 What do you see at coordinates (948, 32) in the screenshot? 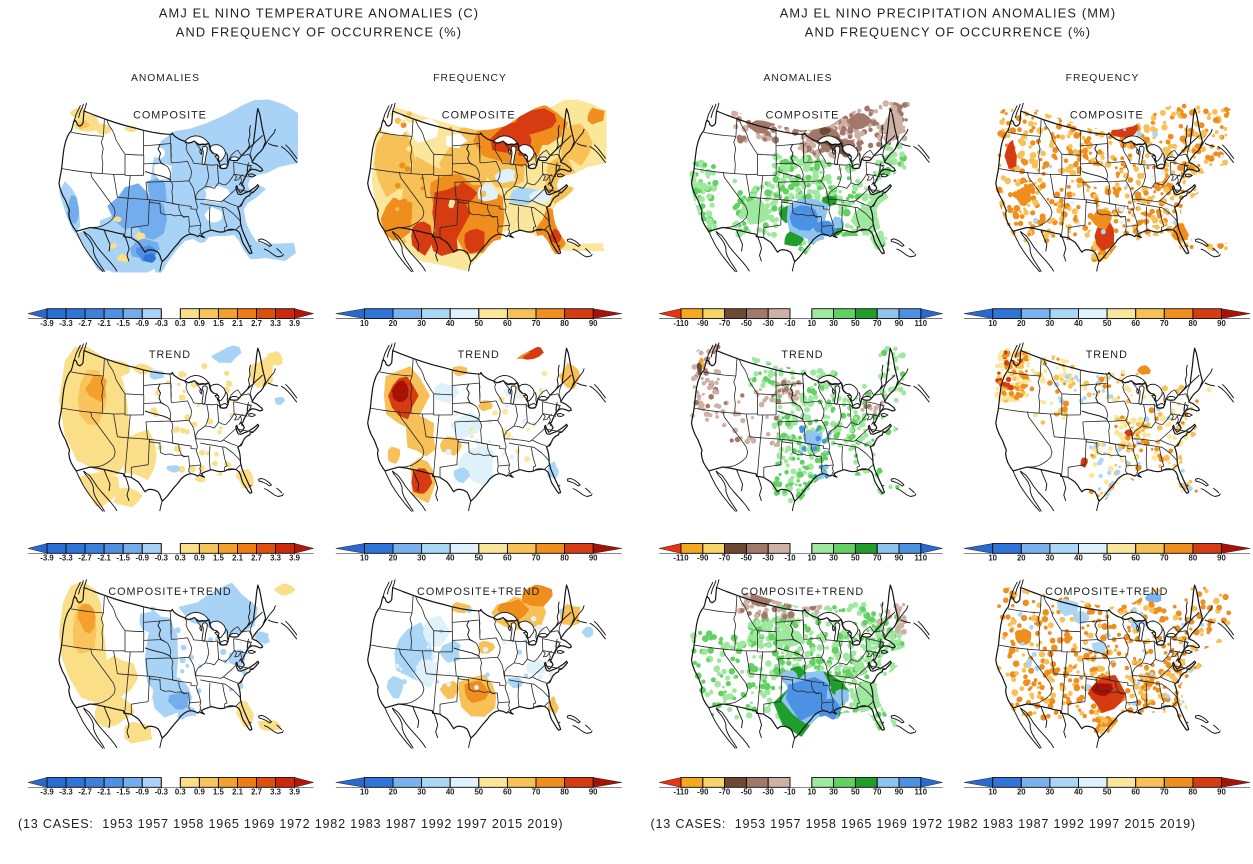
I see `svg-text:AND FREQUENCY OF OCCURRENCE (%: AND FREQUENCY OF OCCURRENCE (%)` at bounding box center [948, 32].